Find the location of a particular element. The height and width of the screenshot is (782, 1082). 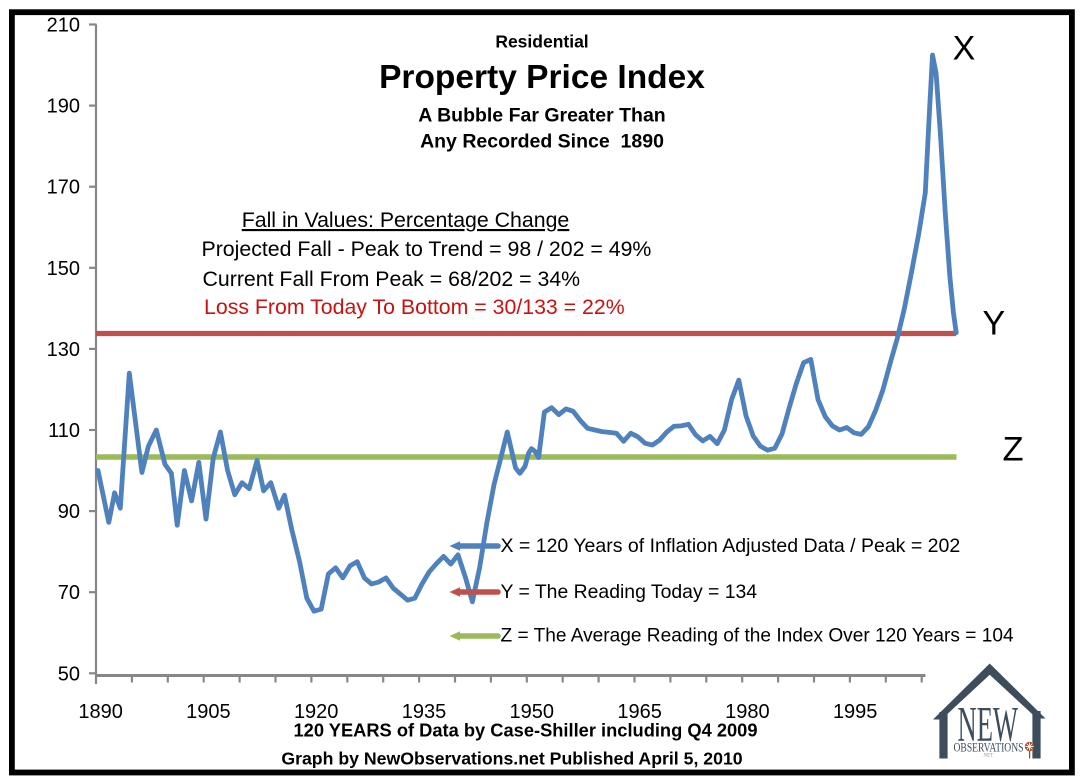

svg-text: 110 is located at coordinates (64, 431).